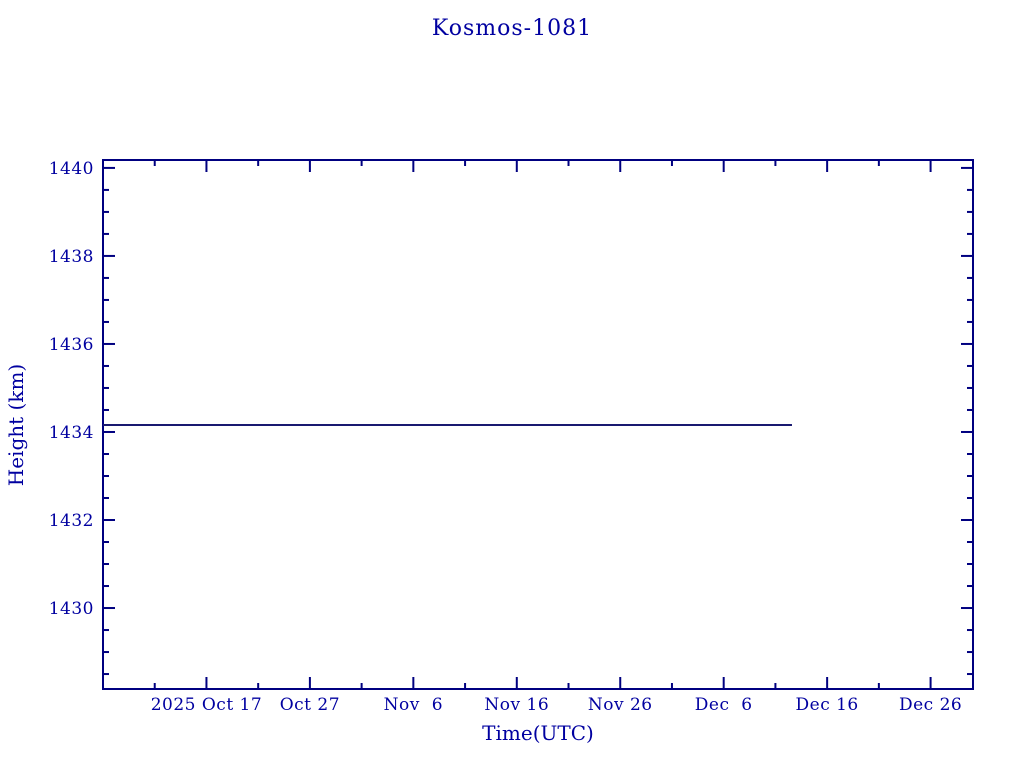  I want to click on x-tick-label: Oct 27, so click(310, 705).